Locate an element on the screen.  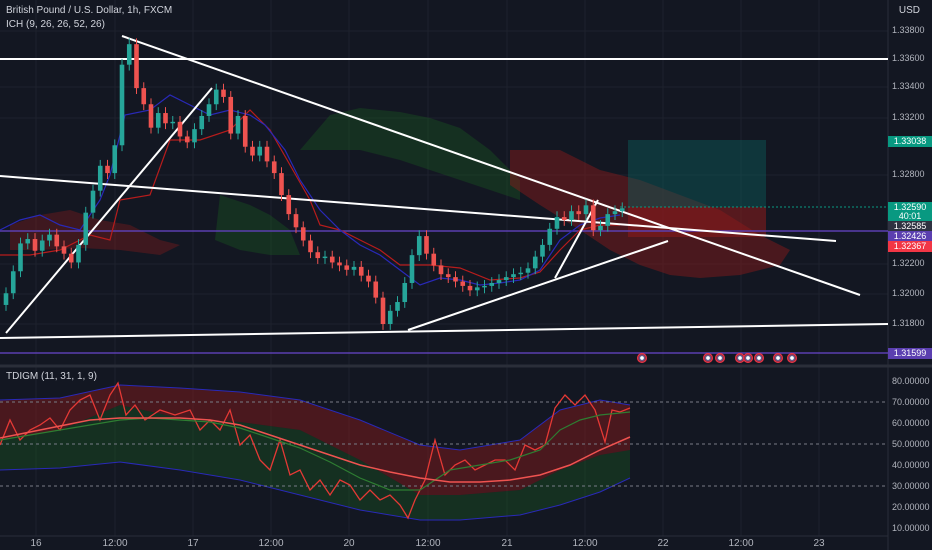
time-axis-label: 17 is located at coordinates (193, 543).